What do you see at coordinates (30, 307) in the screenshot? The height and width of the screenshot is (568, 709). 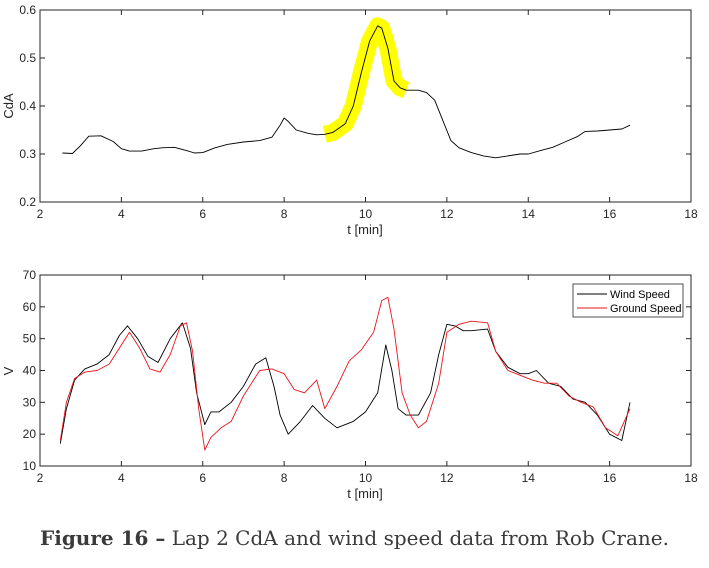 I see `speed-y-tick-label: 60` at bounding box center [30, 307].